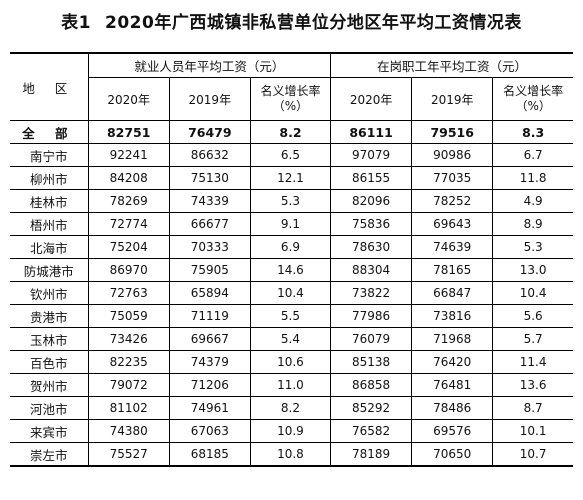 The image size is (583, 500). Describe the element at coordinates (313, 23) in the screenshot. I see `table-caption: 2020年广西城镇非私营单位分地区年平均工资情况表` at that location.